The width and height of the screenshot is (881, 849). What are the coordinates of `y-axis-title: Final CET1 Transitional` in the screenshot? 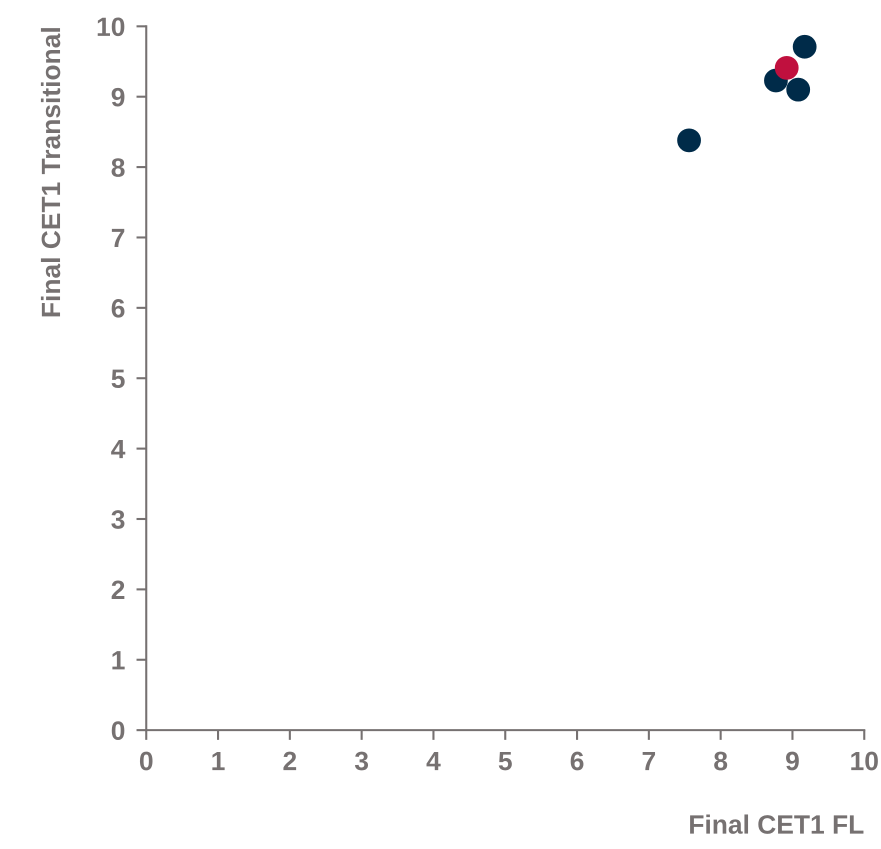 It's located at (50, 172).